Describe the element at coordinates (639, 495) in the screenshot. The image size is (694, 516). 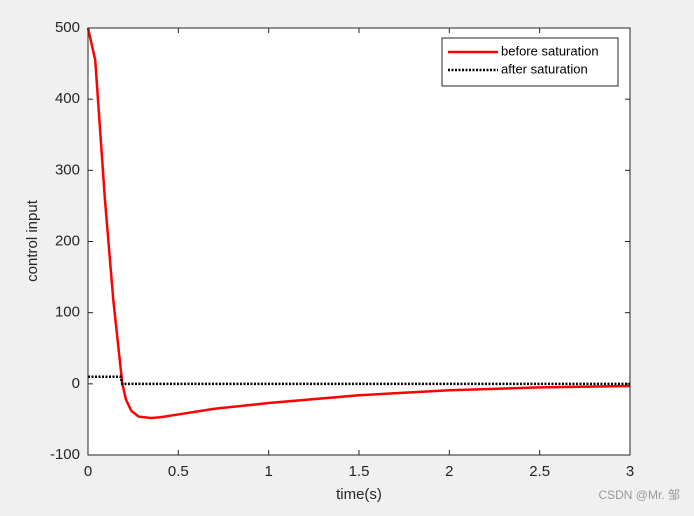
I see `watermark: CSDN @Mr. 邹` at that location.